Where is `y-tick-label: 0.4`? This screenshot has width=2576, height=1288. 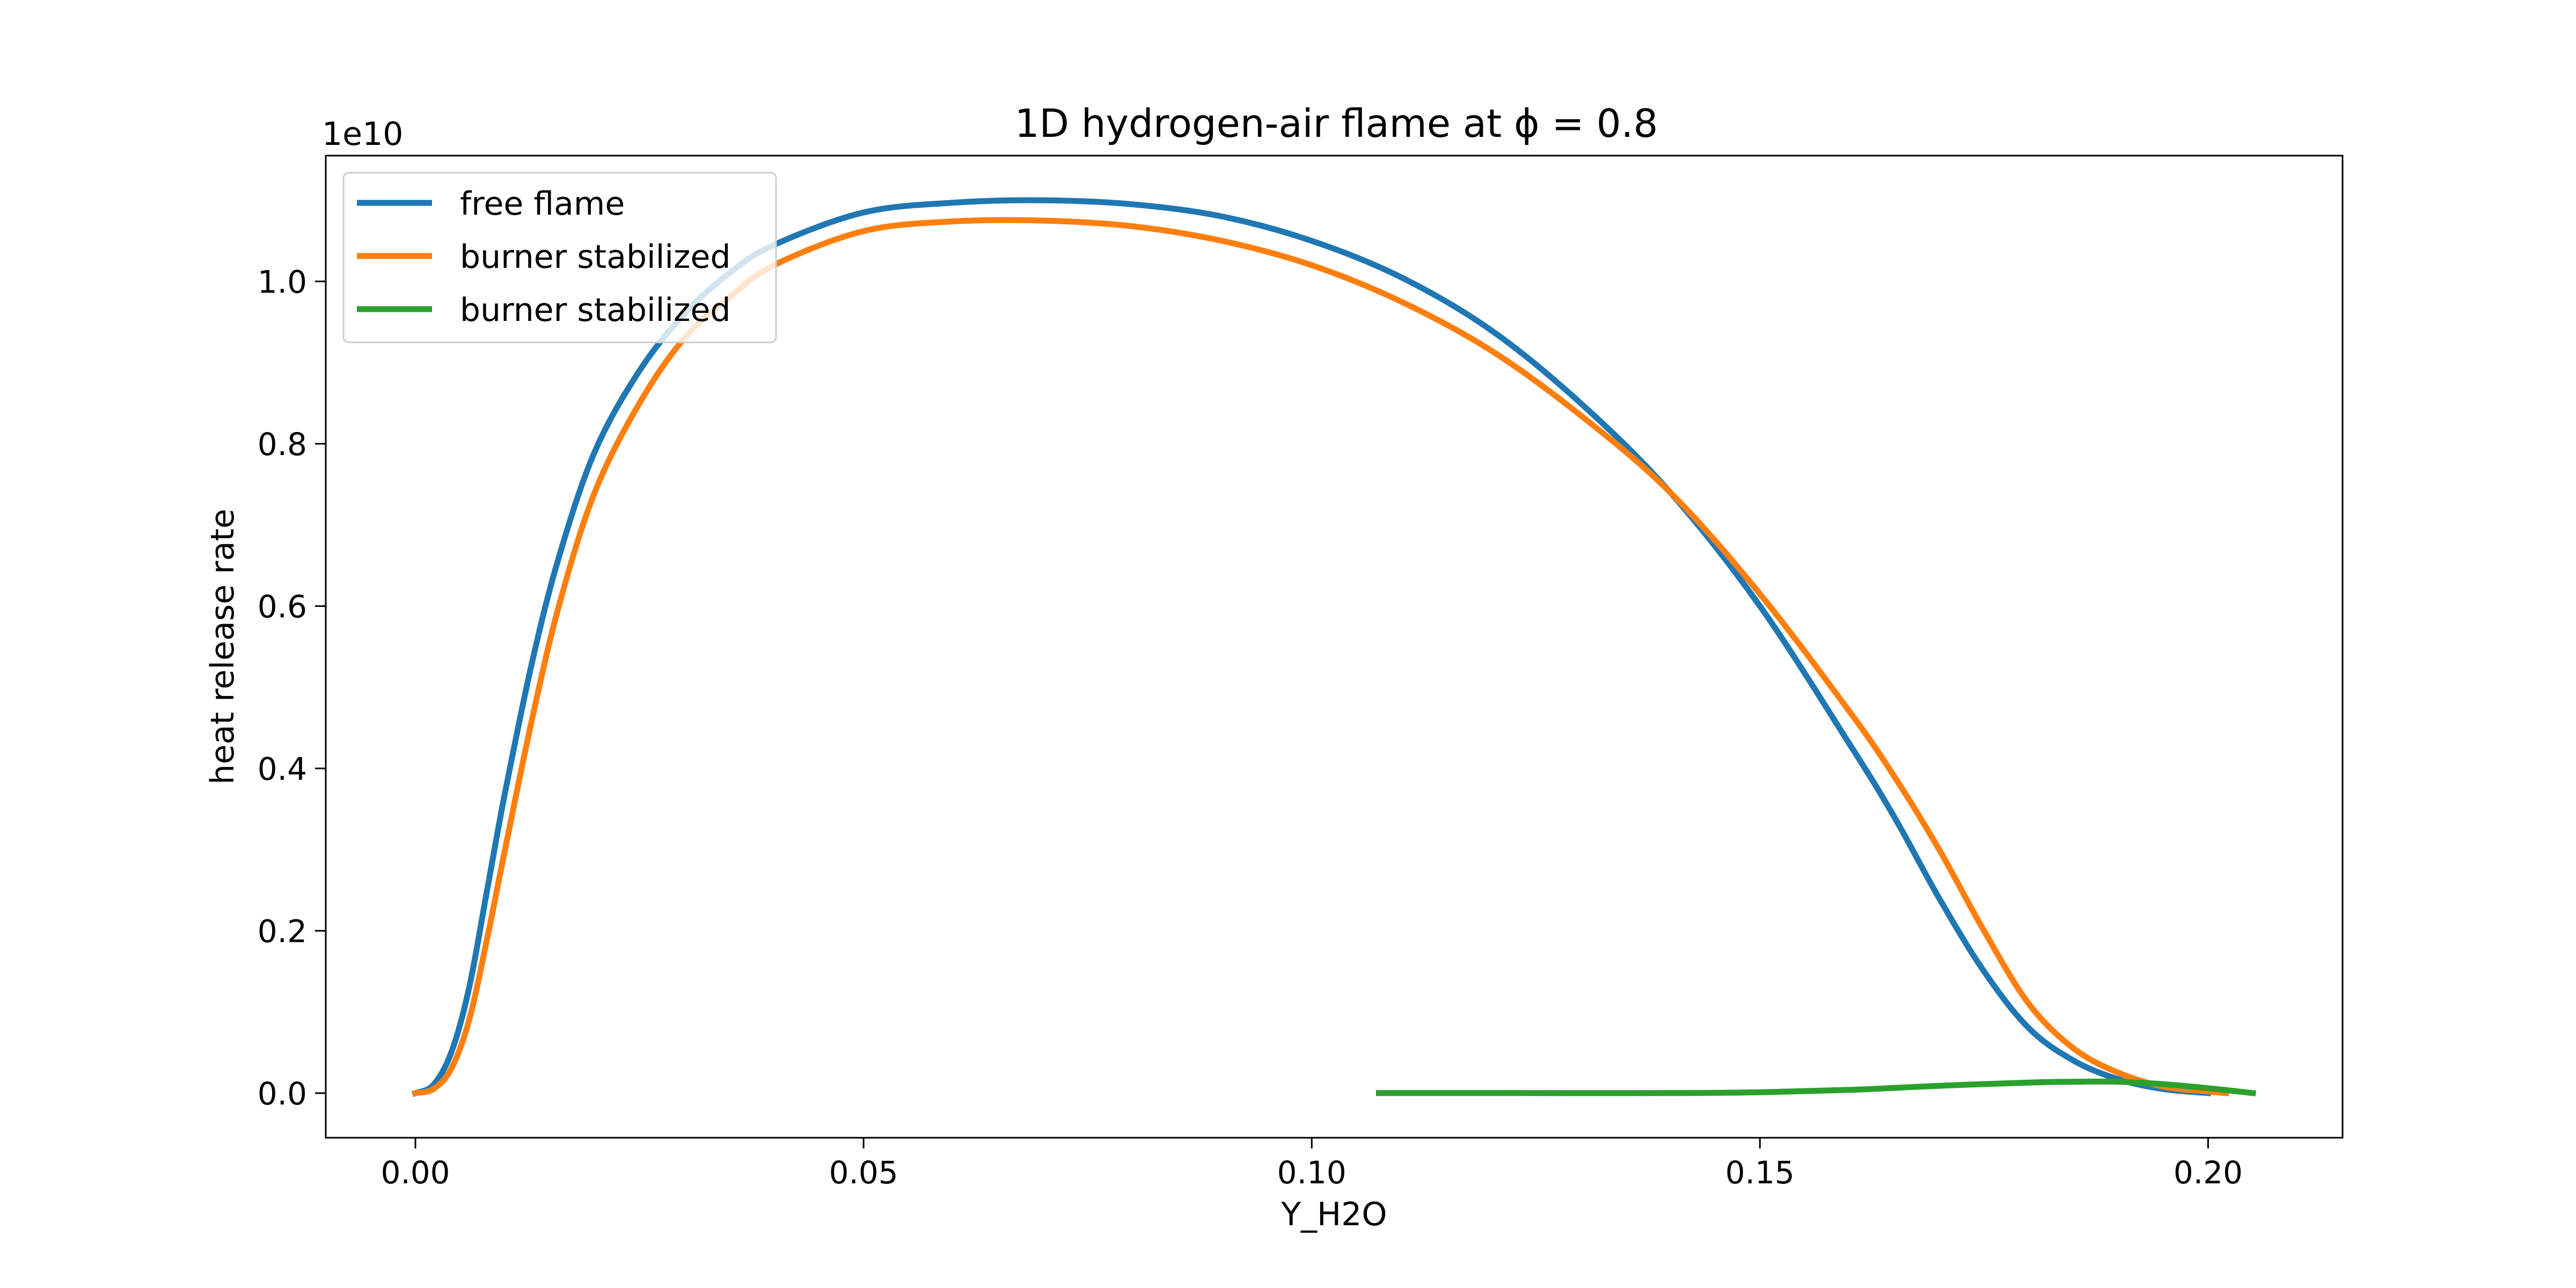
y-tick-label: 0.4 is located at coordinates (282, 769).